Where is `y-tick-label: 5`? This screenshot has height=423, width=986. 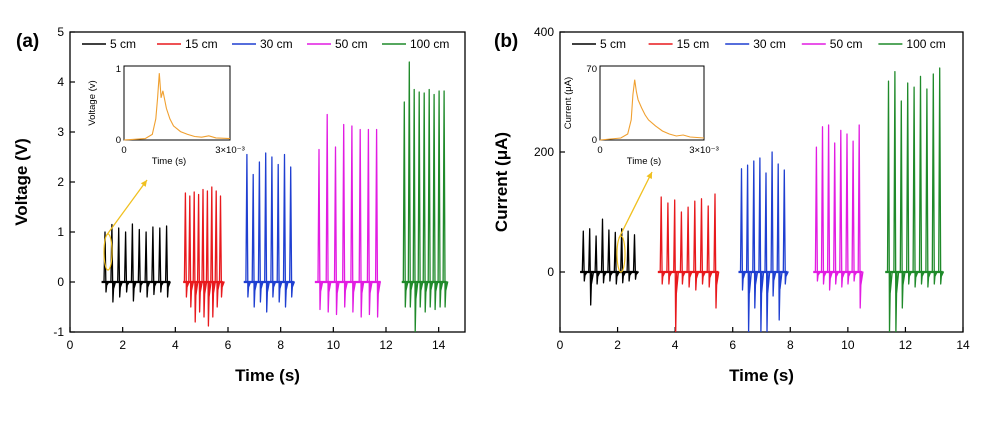 y-tick-label: 5 is located at coordinates (60, 32).